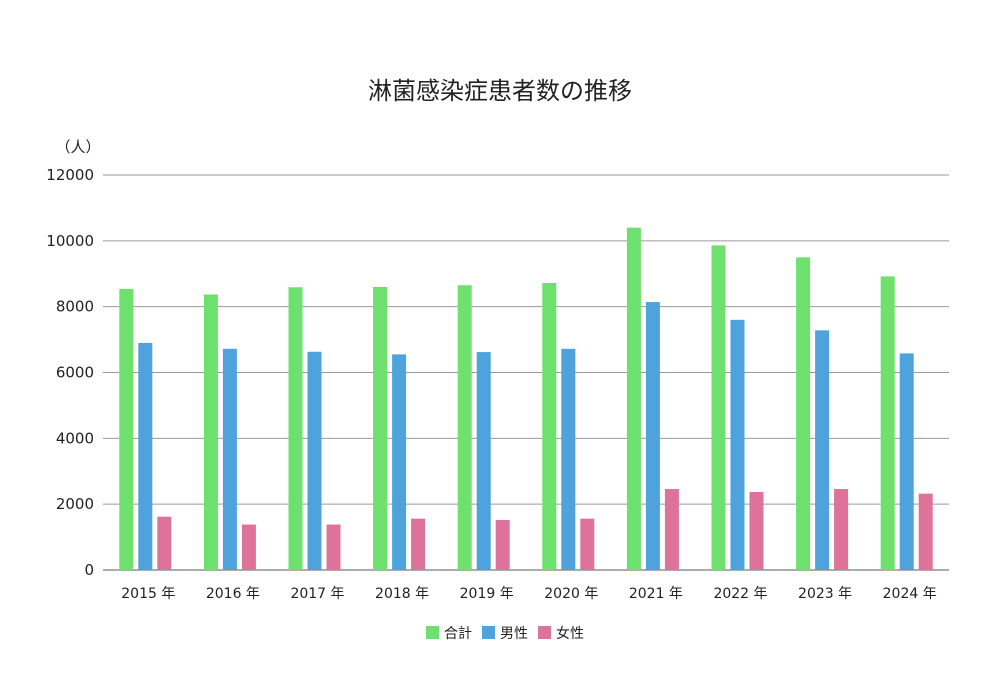  I want to click on x-tick-label: 2024 年, so click(910, 594).